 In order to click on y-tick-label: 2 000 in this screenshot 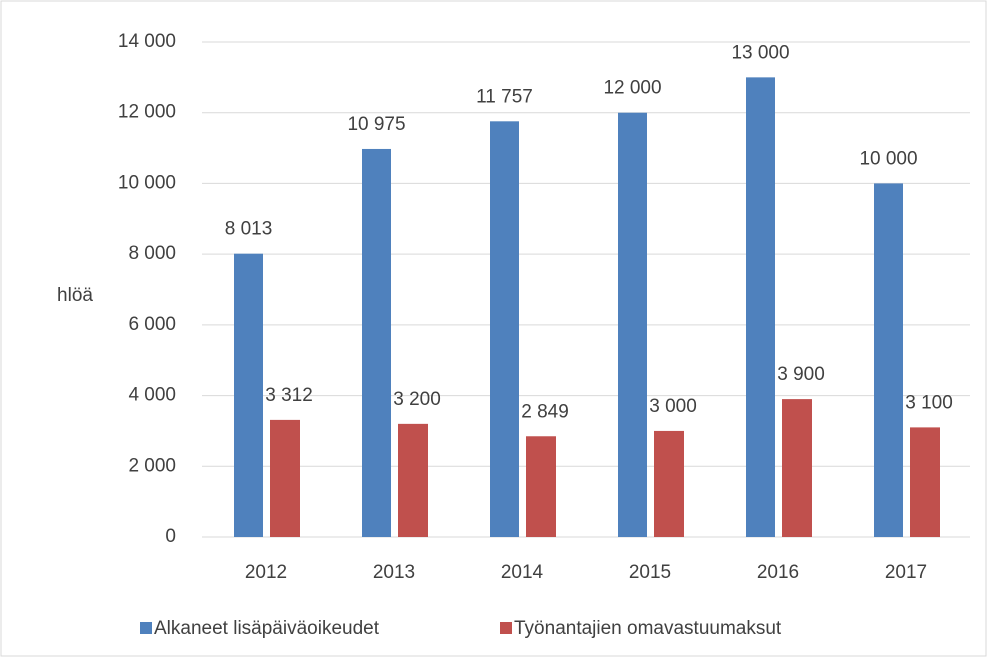, I will do `click(152, 465)`.